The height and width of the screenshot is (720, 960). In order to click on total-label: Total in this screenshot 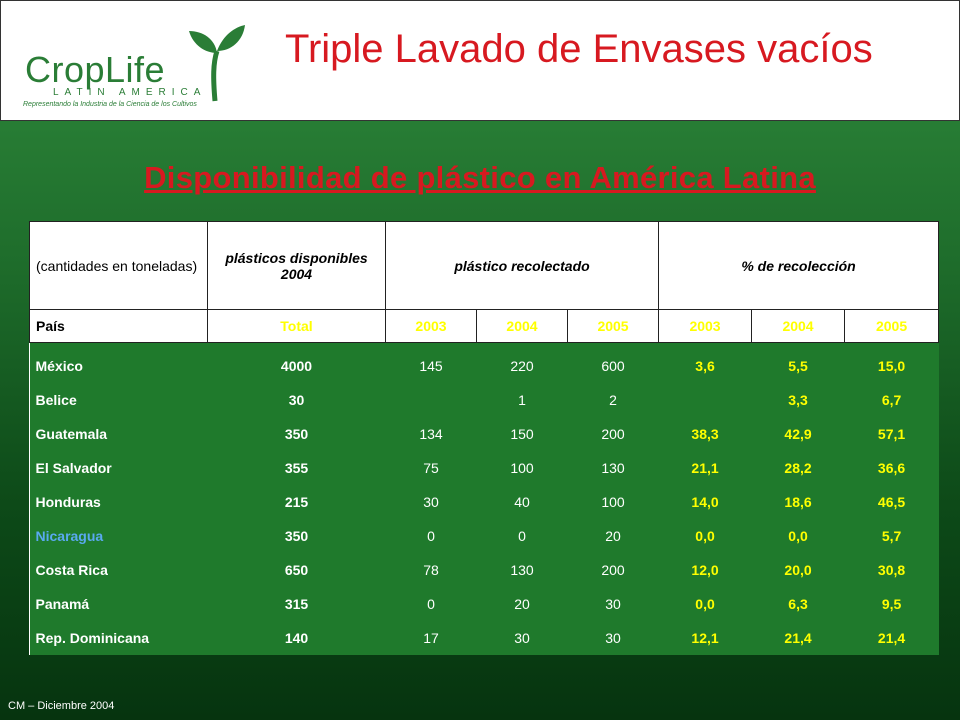, I will do `click(296, 326)`.